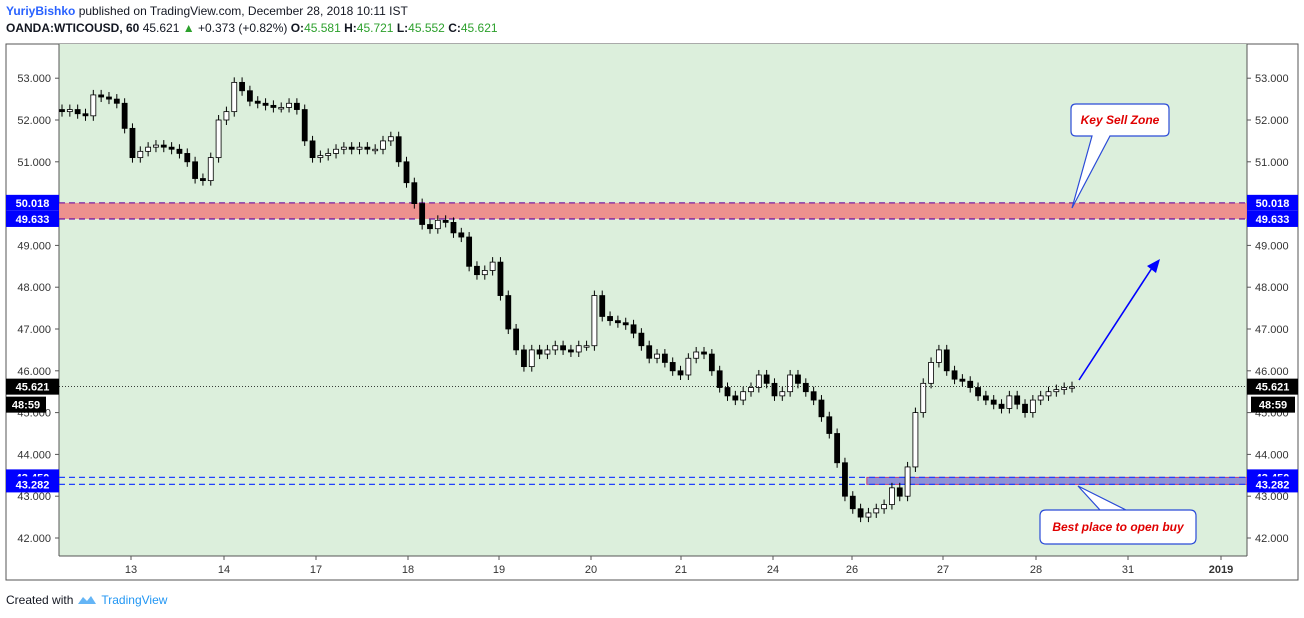  I want to click on y-tick-label-left: 49.000, so click(34, 246).